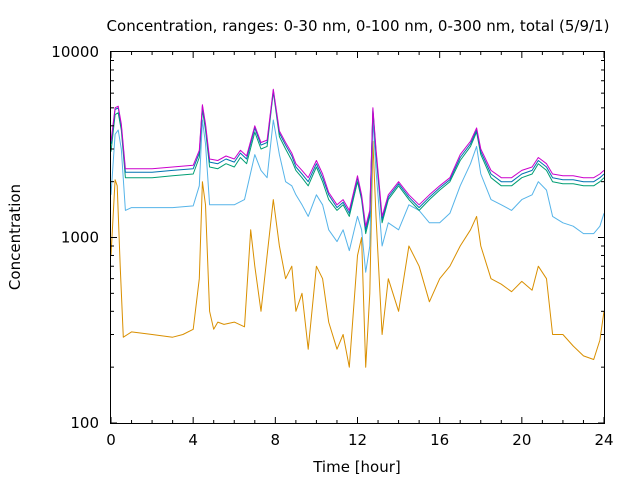 This screenshot has height=480, width=640. Describe the element at coordinates (111, 440) in the screenshot. I see `x-tick-label: 0` at that location.